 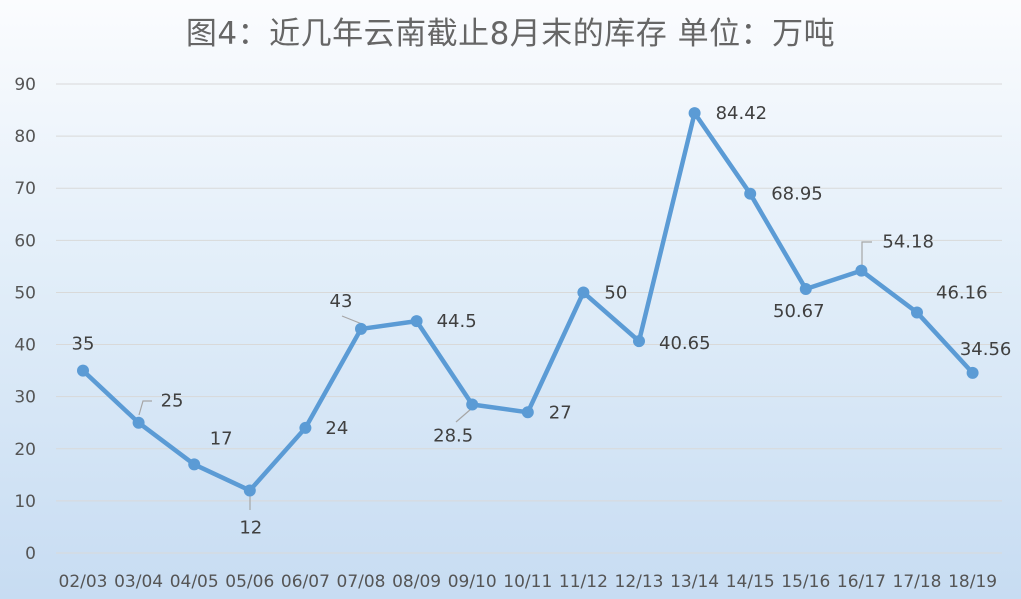 What do you see at coordinates (986, 349) in the screenshot?
I see `data-label: 34.56` at bounding box center [986, 349].